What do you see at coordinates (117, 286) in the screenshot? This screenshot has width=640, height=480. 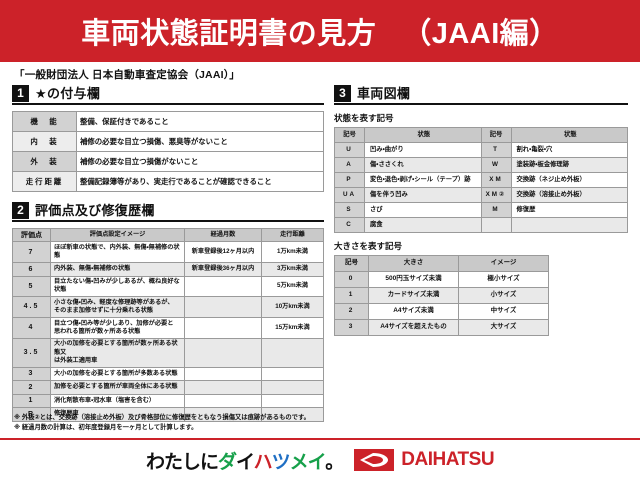 I see `eval-desc: 目立たない傷・凹みが少しあるが、概ね良好な状態` at bounding box center [117, 286].